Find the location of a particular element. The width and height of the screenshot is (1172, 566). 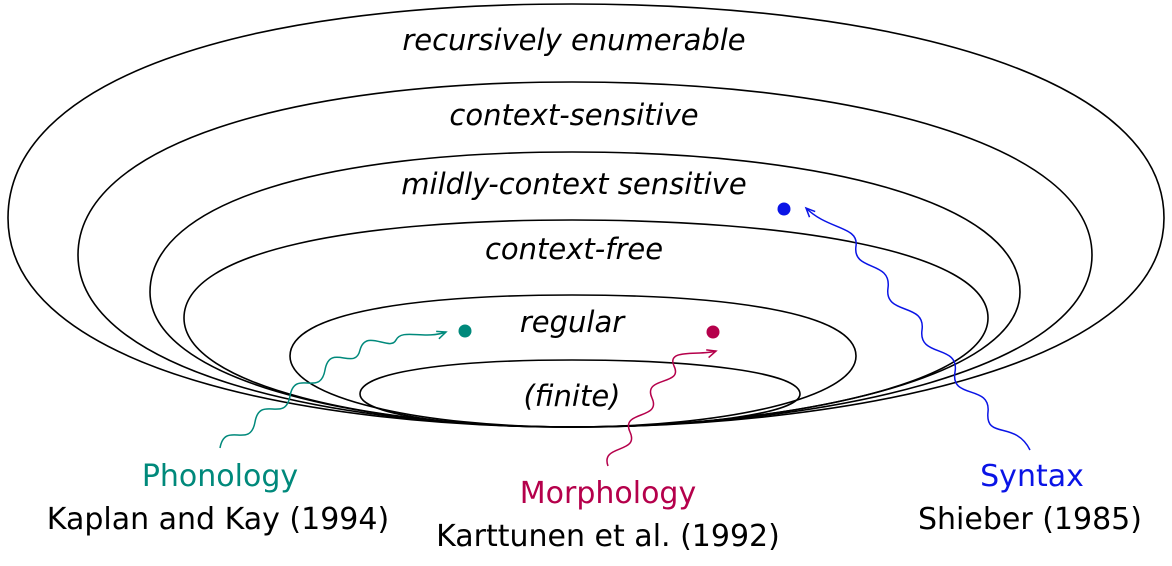

label-context-sensitive: context-sensitive is located at coordinates (573, 115).